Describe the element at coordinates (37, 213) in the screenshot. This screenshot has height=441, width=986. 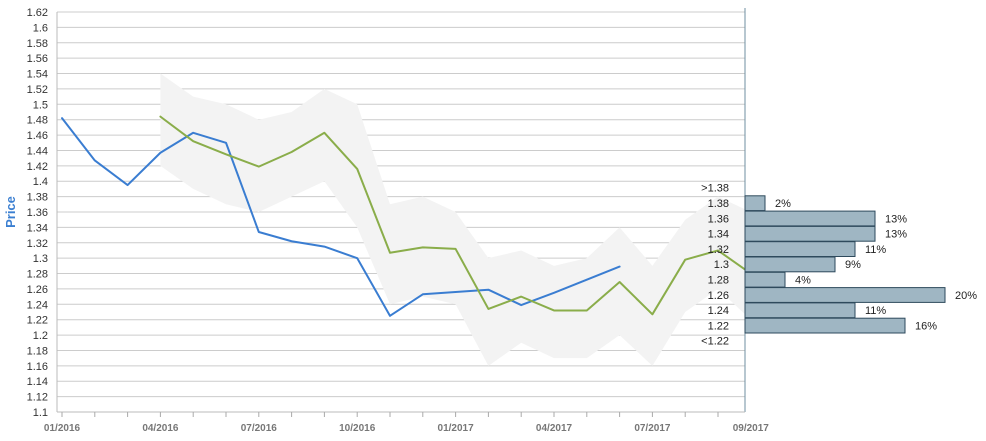
I see `y-tick-label: 1.36` at that location.